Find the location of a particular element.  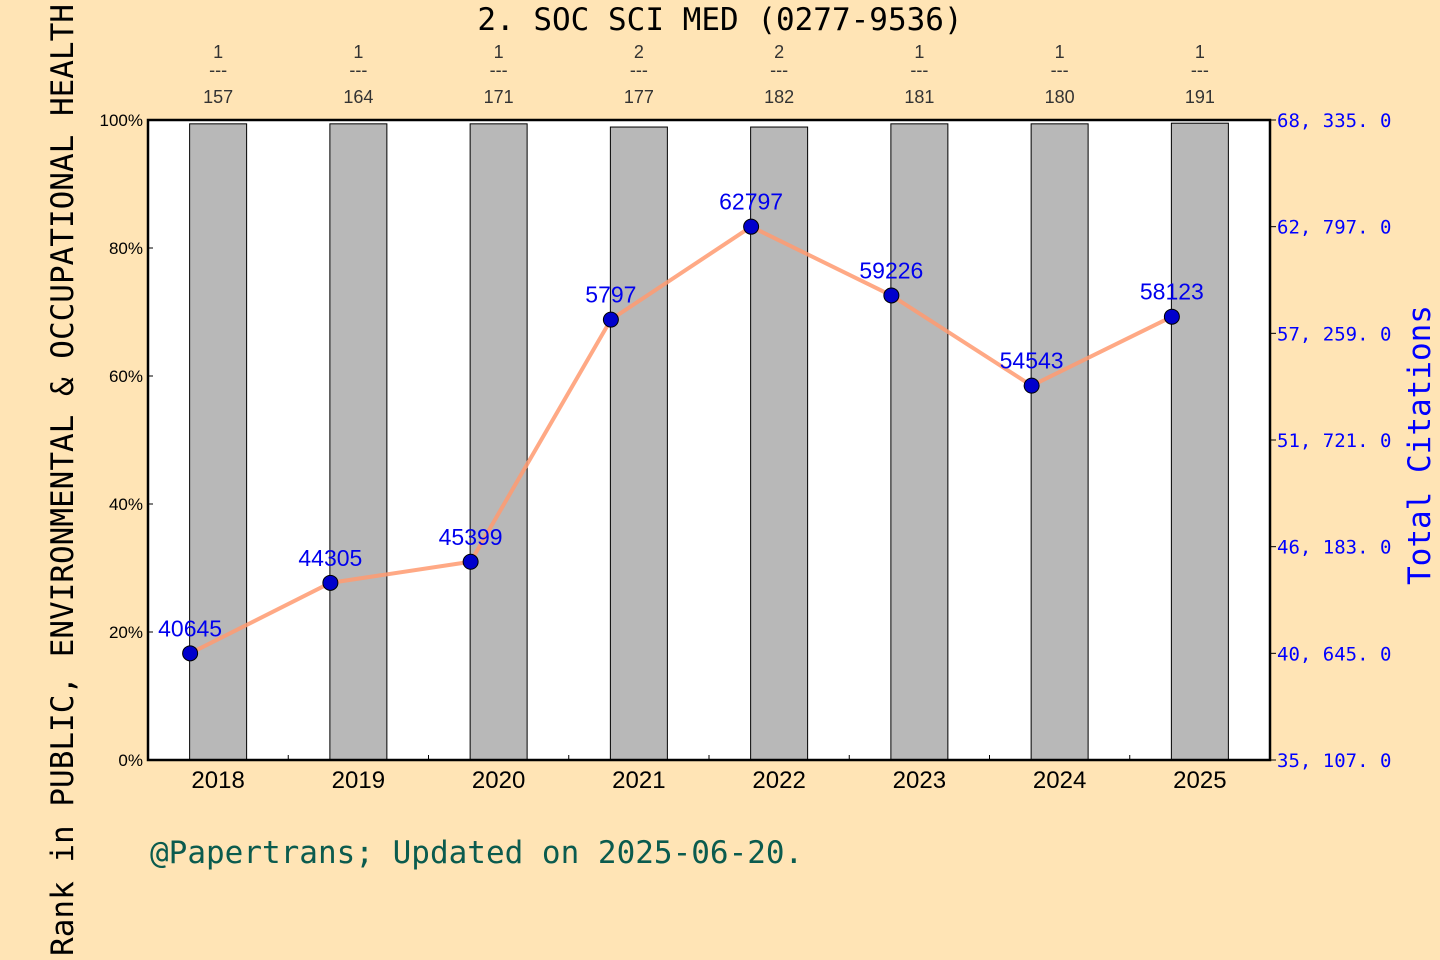

chart-title: 2. SOC SCI MED (0277-9536) is located at coordinates (719, 20).